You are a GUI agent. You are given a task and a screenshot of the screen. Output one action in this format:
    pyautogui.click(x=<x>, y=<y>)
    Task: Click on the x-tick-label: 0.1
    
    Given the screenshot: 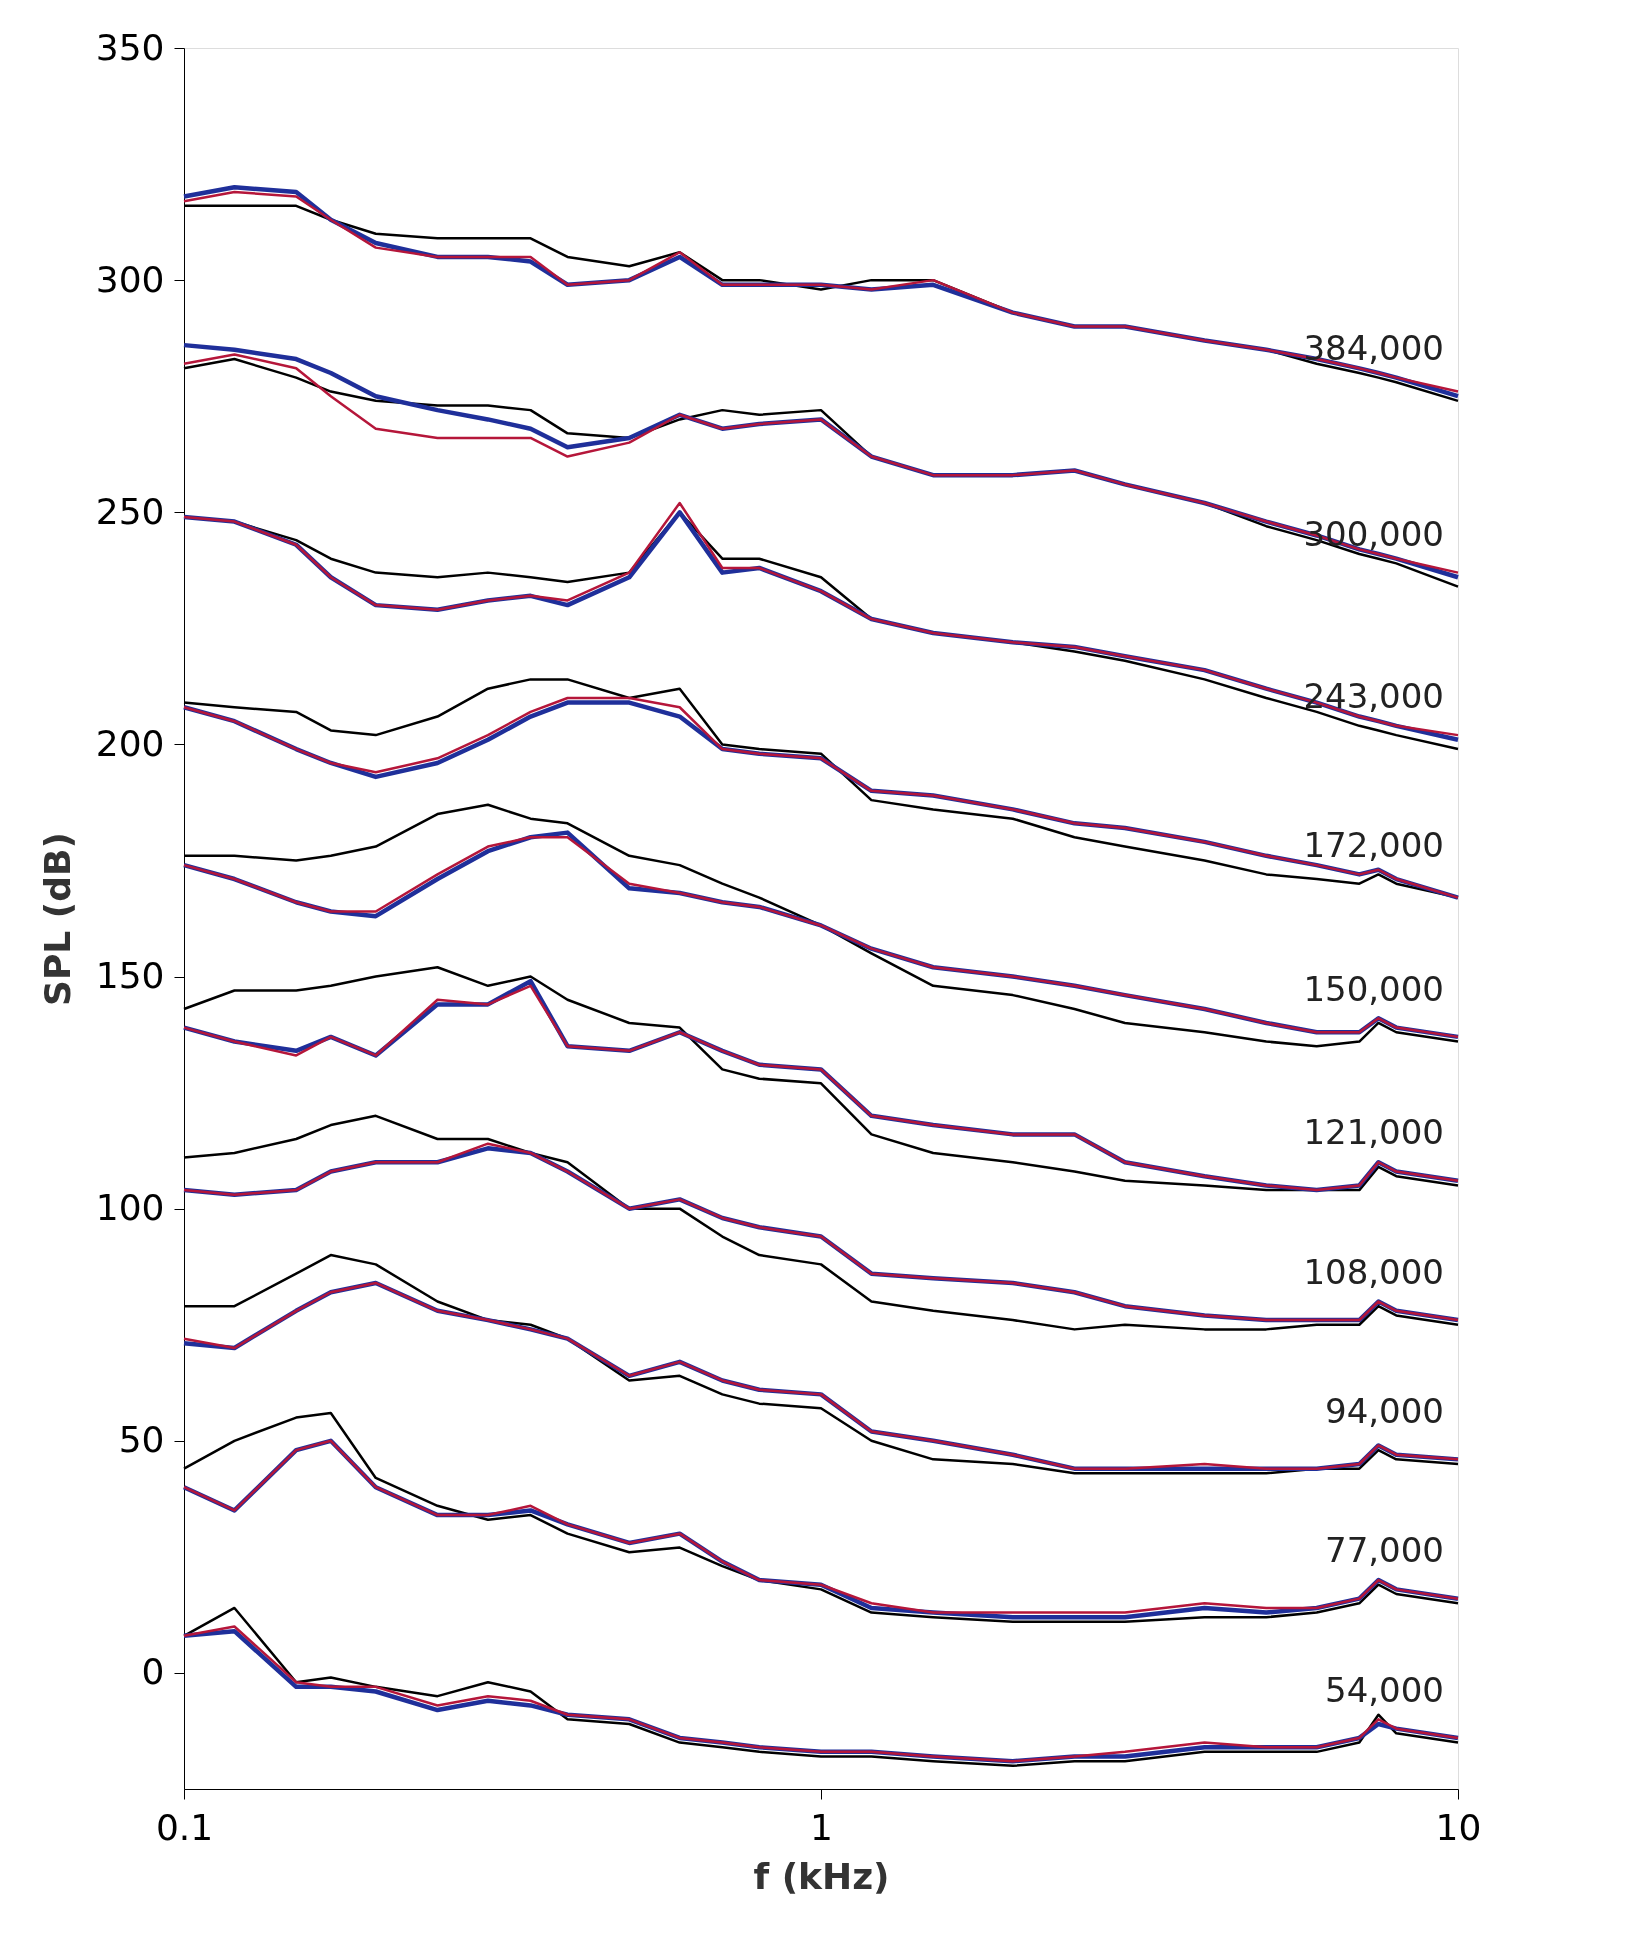 What is the action you would take?
    pyautogui.click(x=184, y=1827)
    